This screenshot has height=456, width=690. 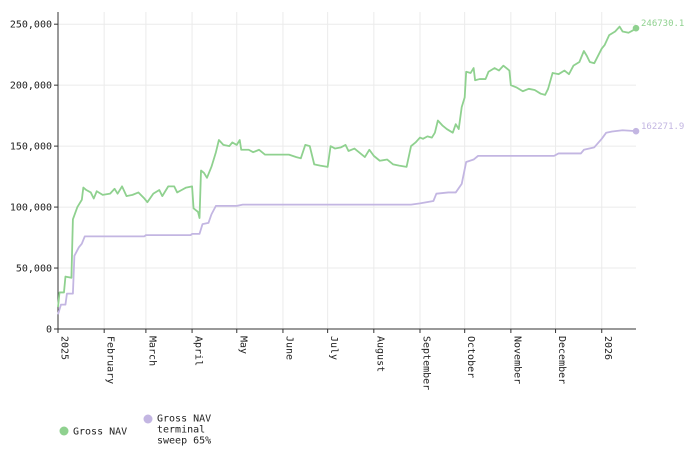 What do you see at coordinates (425, 363) in the screenshot?
I see `x-tick-label: September` at bounding box center [425, 363].